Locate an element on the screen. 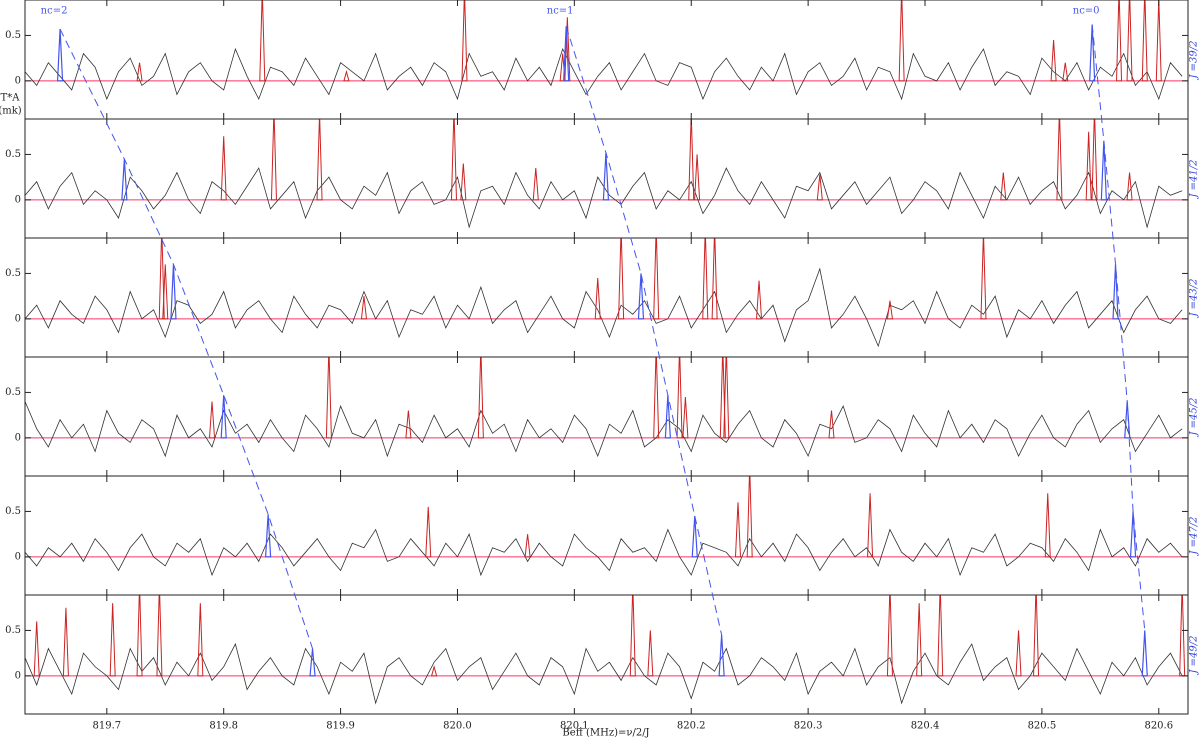  x-tick-label: 820.2 is located at coordinates (691, 726).